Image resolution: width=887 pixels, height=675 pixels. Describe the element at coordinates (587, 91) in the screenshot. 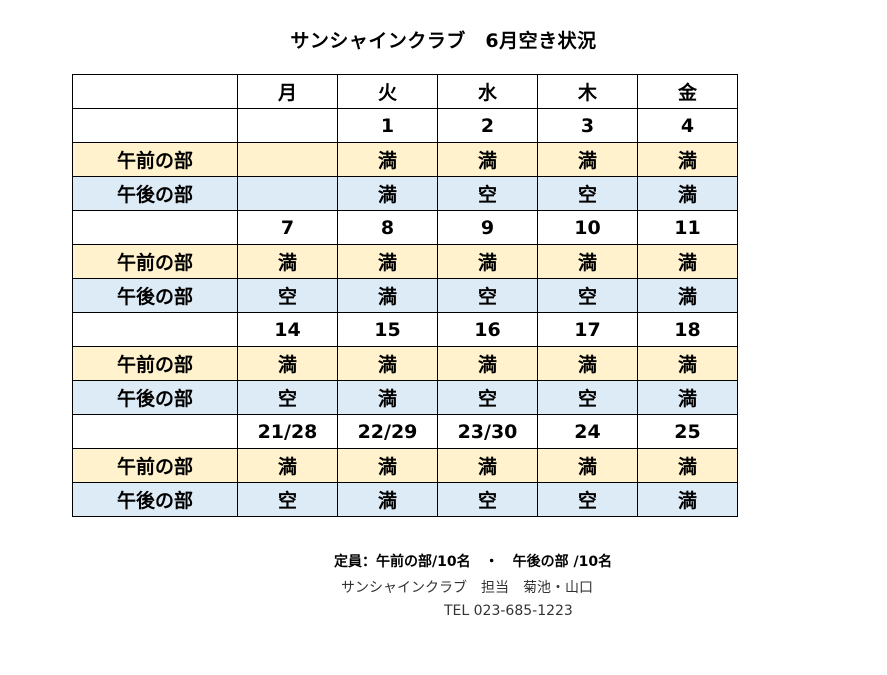

I see `weekday-thursday: 木` at that location.